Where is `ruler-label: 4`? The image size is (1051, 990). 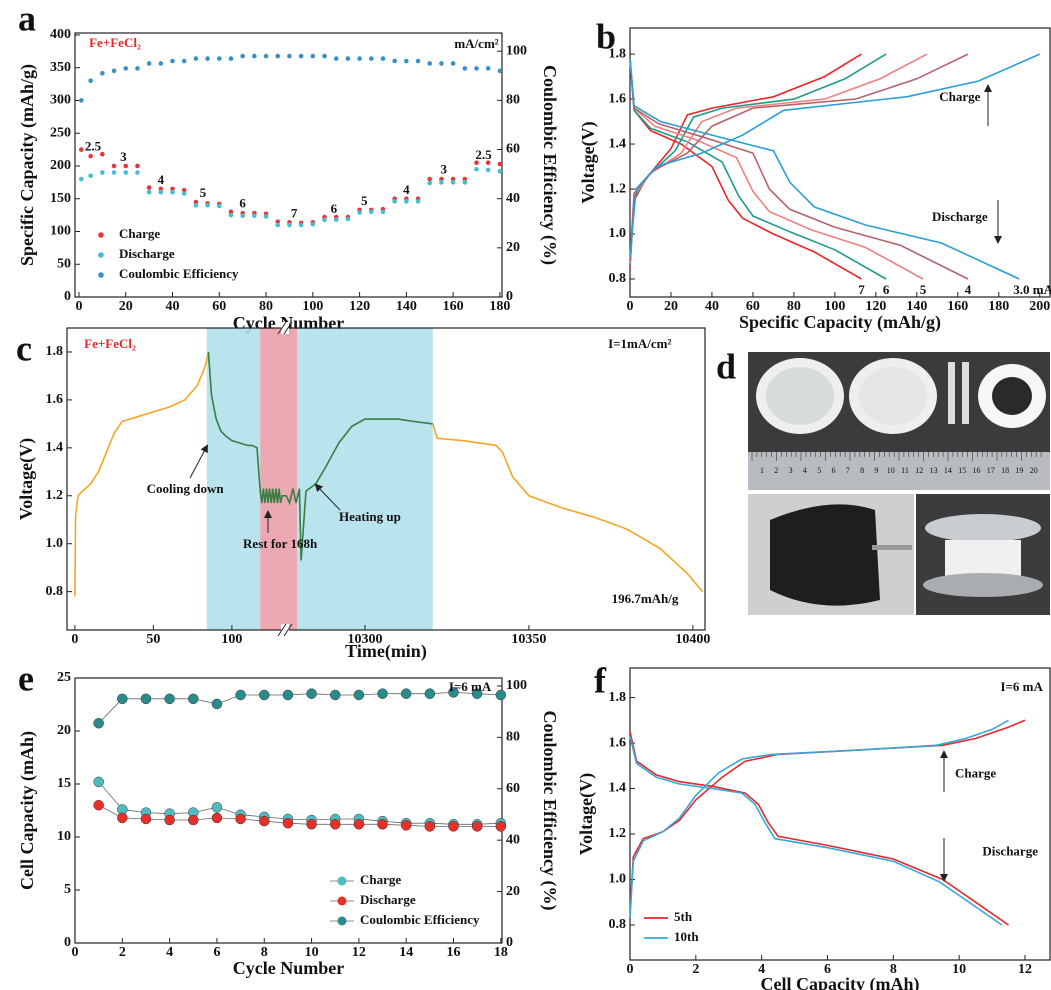 ruler-label: 4 is located at coordinates (805, 470).